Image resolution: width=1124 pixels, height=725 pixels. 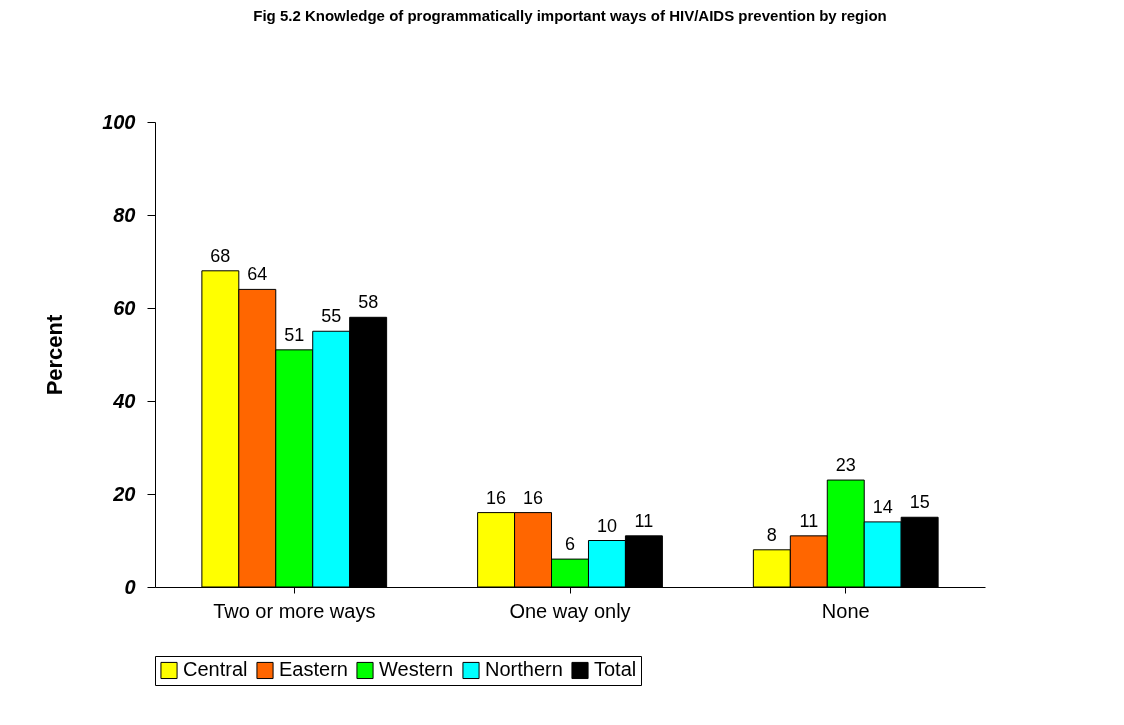 What do you see at coordinates (257, 274) in the screenshot?
I see `data-label: 64` at bounding box center [257, 274].